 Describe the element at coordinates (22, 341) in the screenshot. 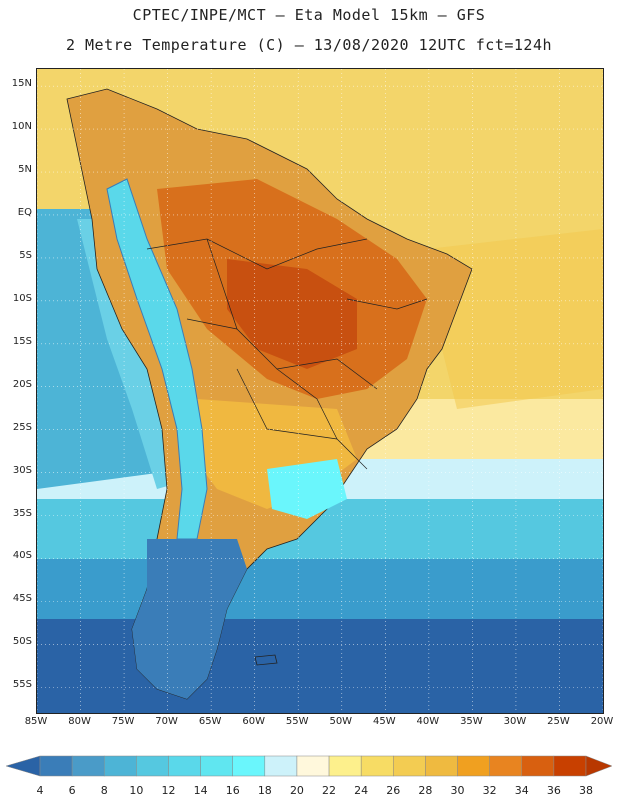

I see `lat-label-15S: 15S` at that location.